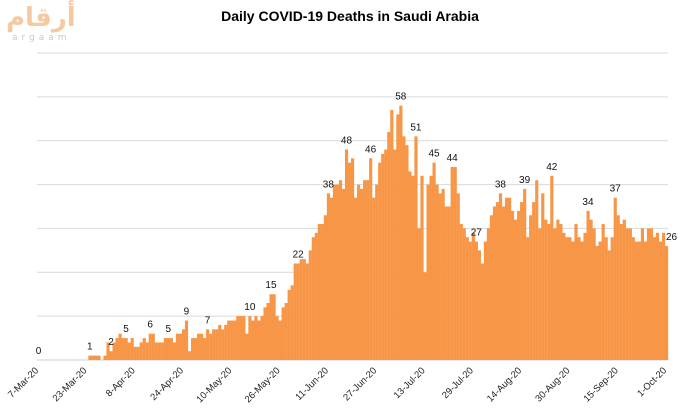  What do you see at coordinates (90, 347) in the screenshot?
I see `data-label: 1` at bounding box center [90, 347].